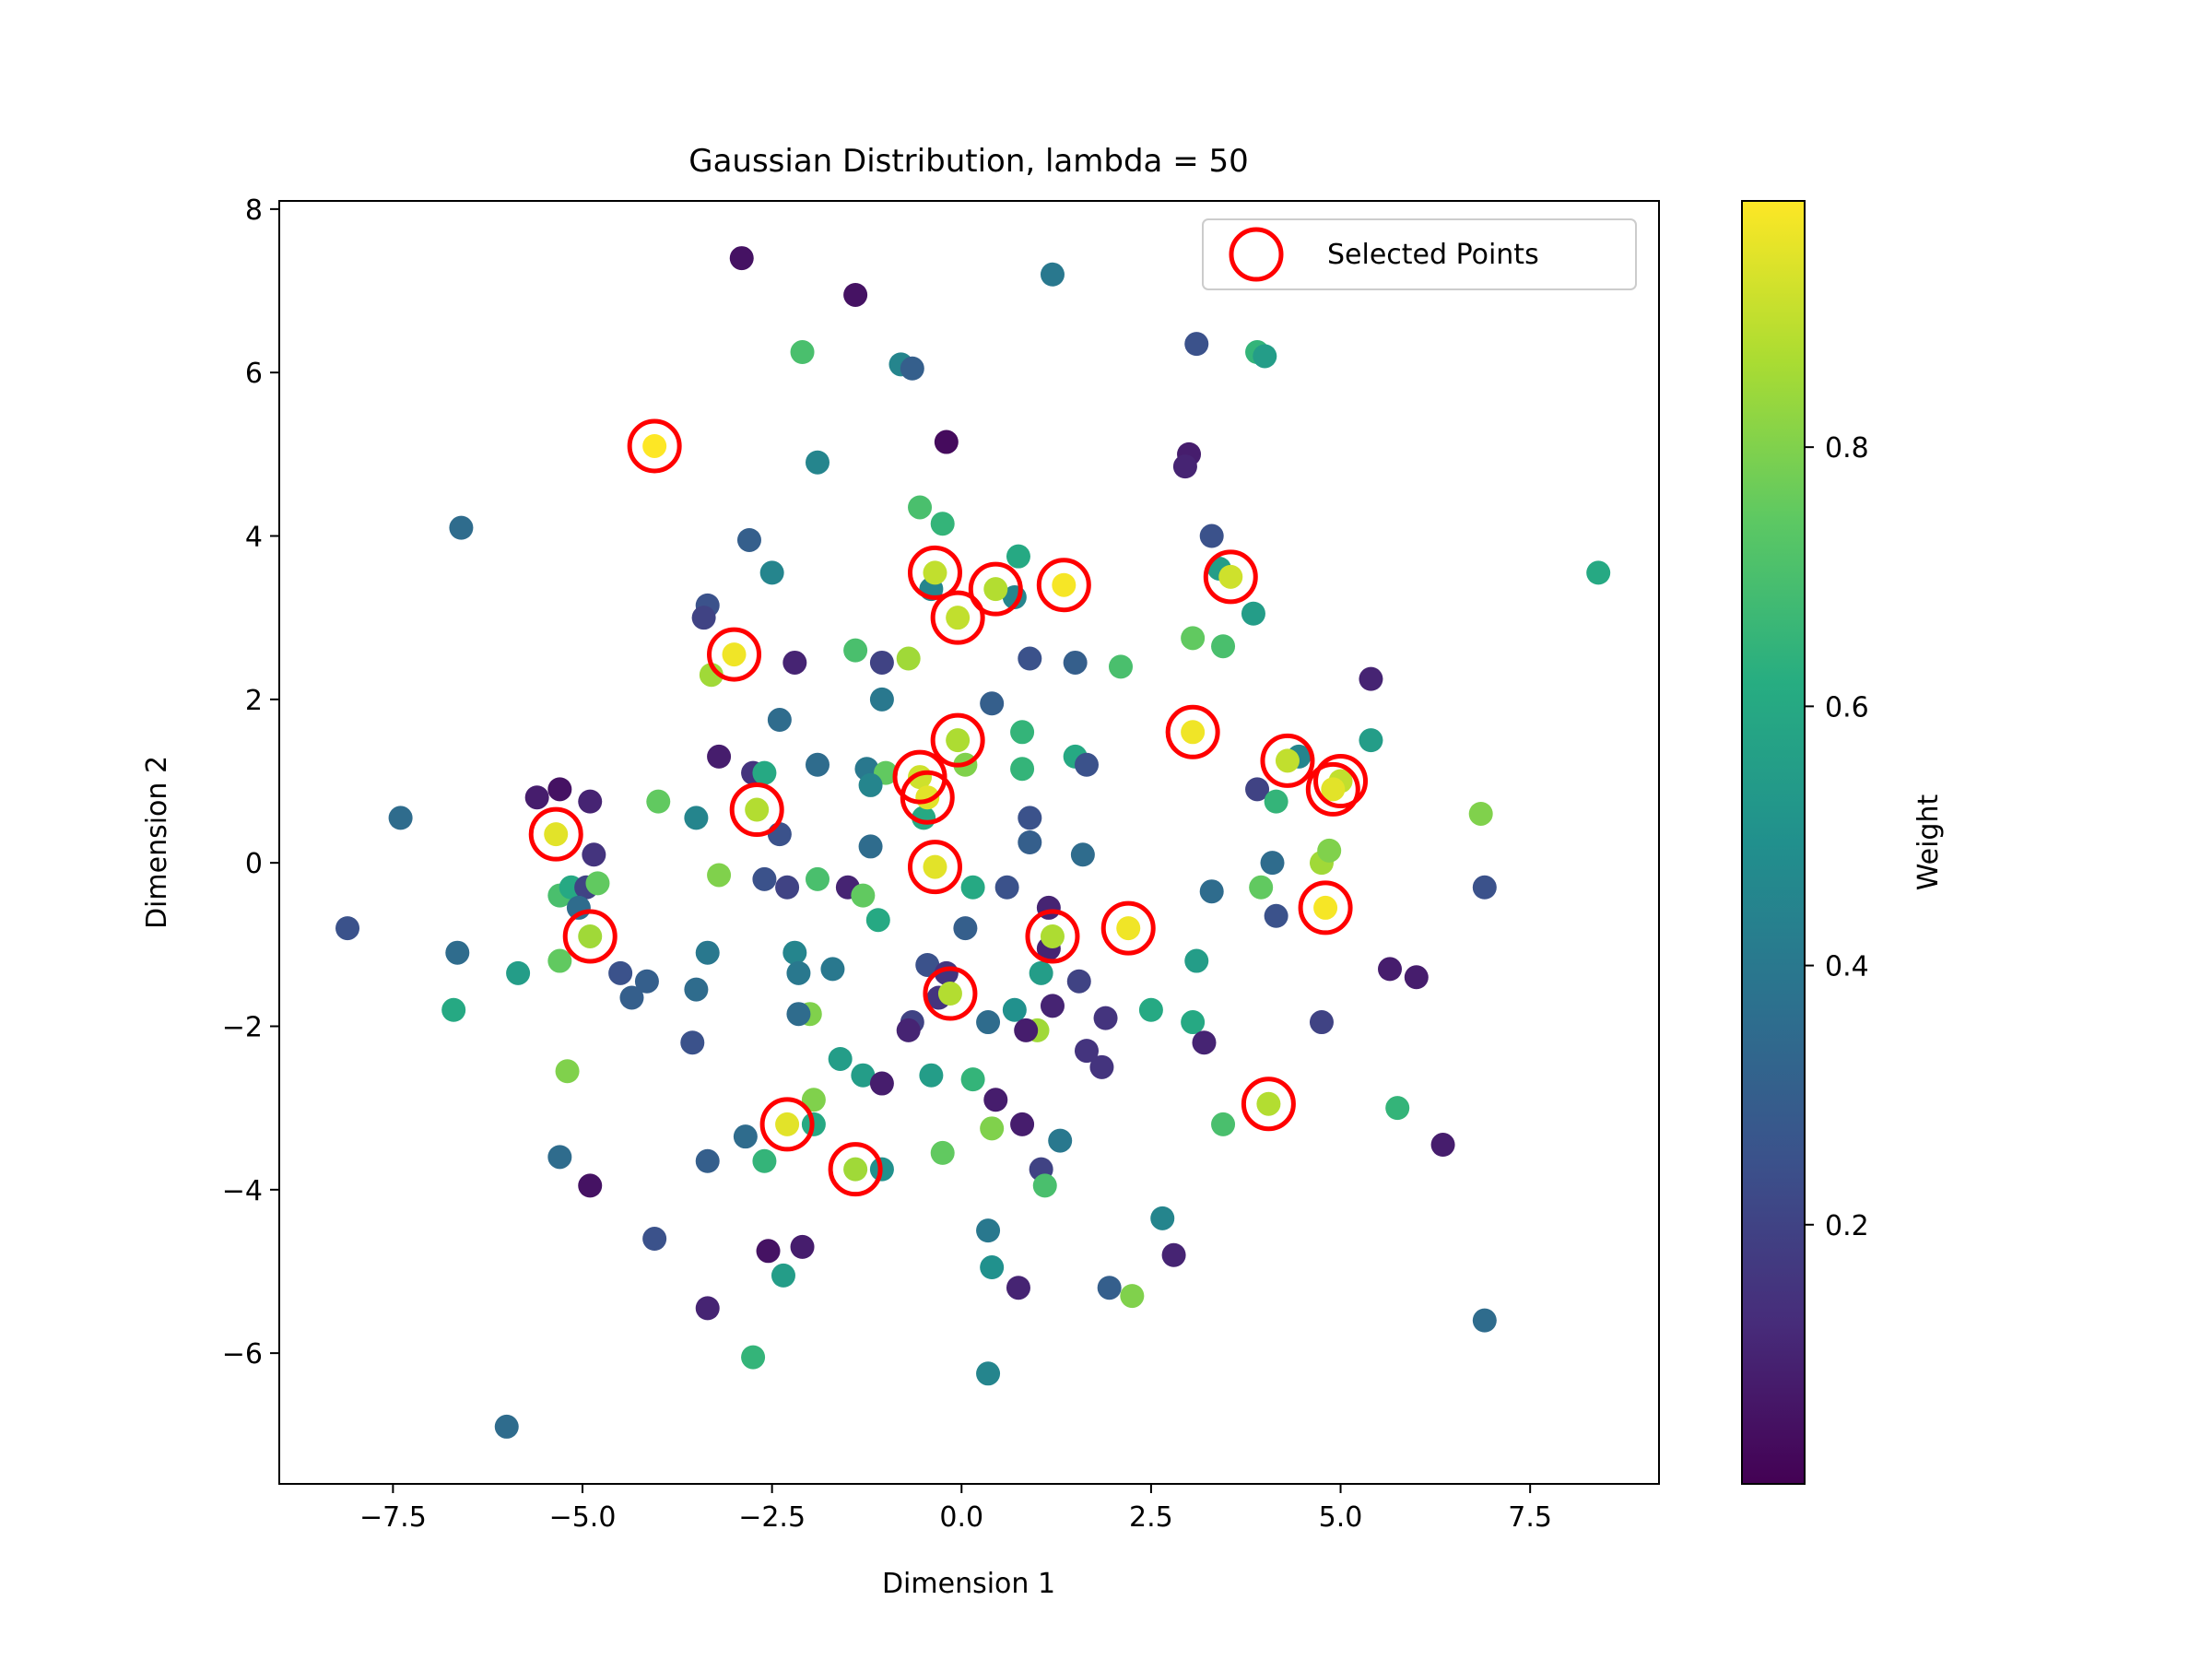 This screenshot has width=2212, height=1659. I want to click on legend: Selected Points, so click(1419, 254).